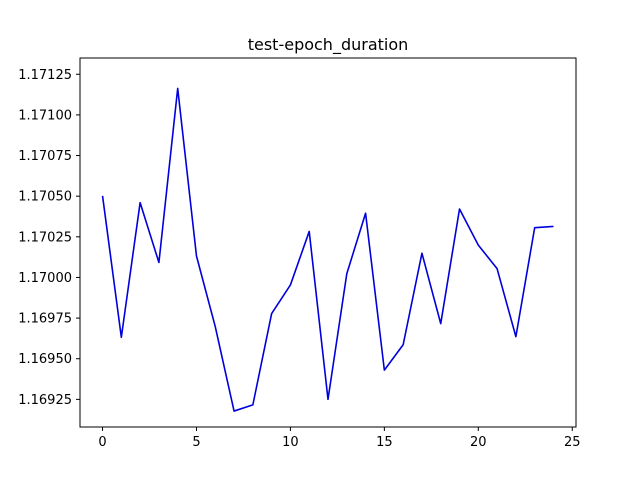  What do you see at coordinates (339, 438) in the screenshot?
I see `x-axis-ticks: 0 5 10 15 20 25` at bounding box center [339, 438].